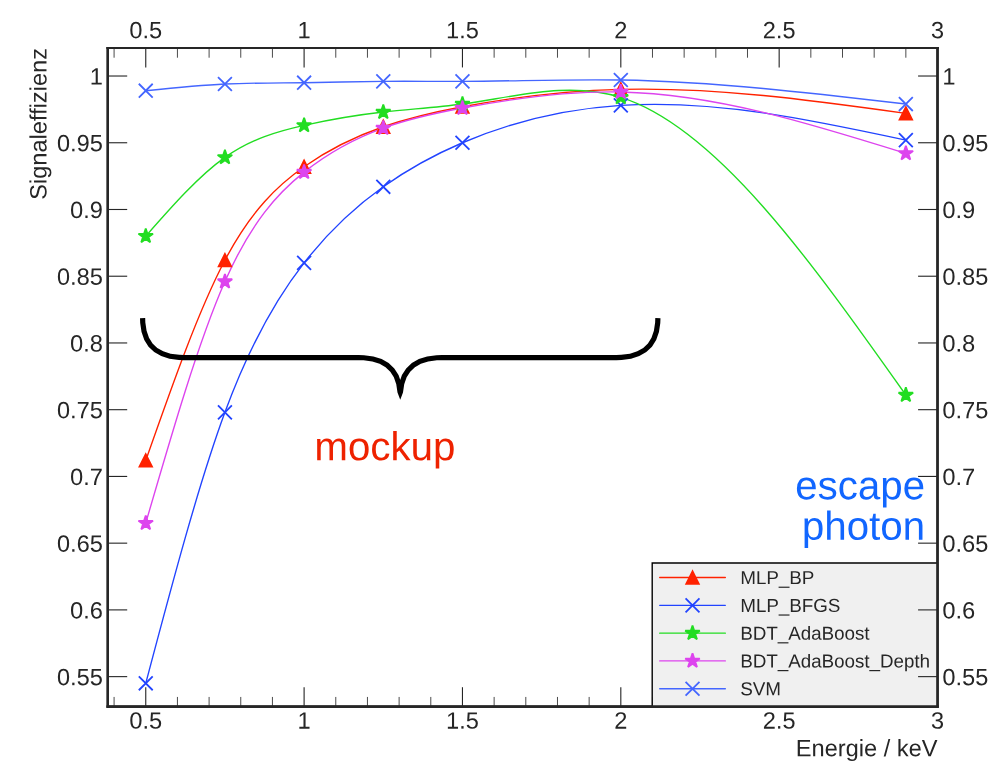  Describe the element at coordinates (40, 124) in the screenshot. I see `y-axis-title: Signaleffizienz` at that location.